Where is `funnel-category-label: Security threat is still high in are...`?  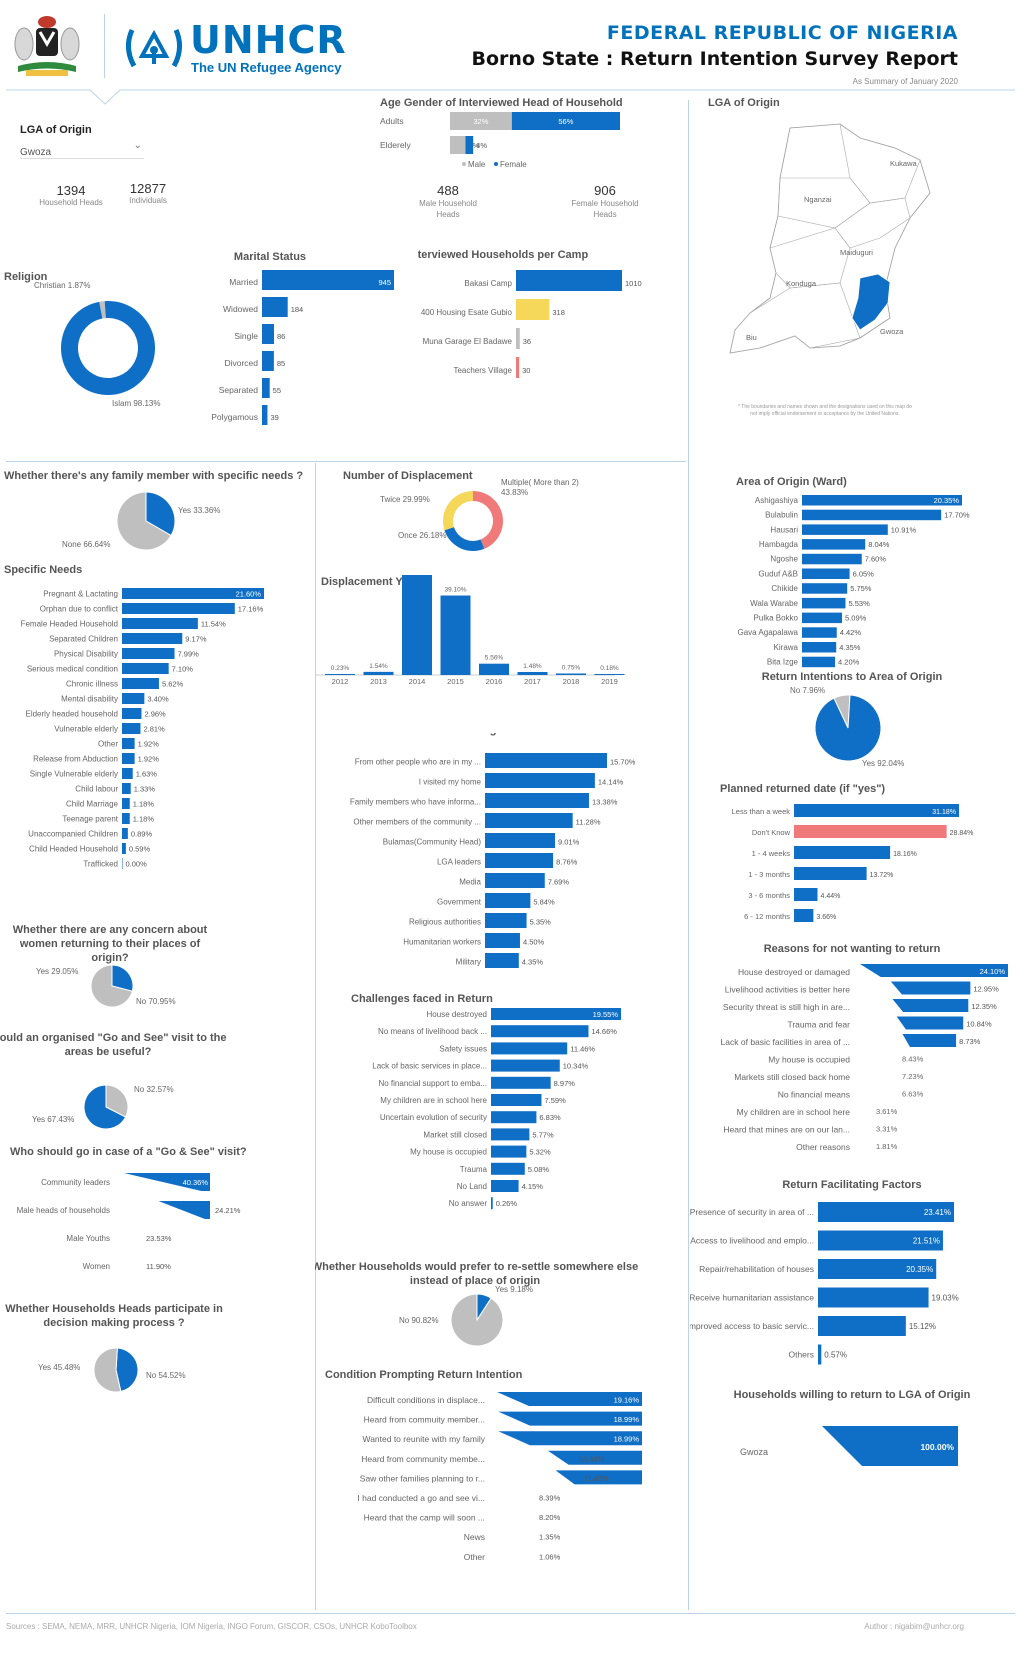 funnel-category-label: Security threat is still high in are... is located at coordinates (786, 1007).